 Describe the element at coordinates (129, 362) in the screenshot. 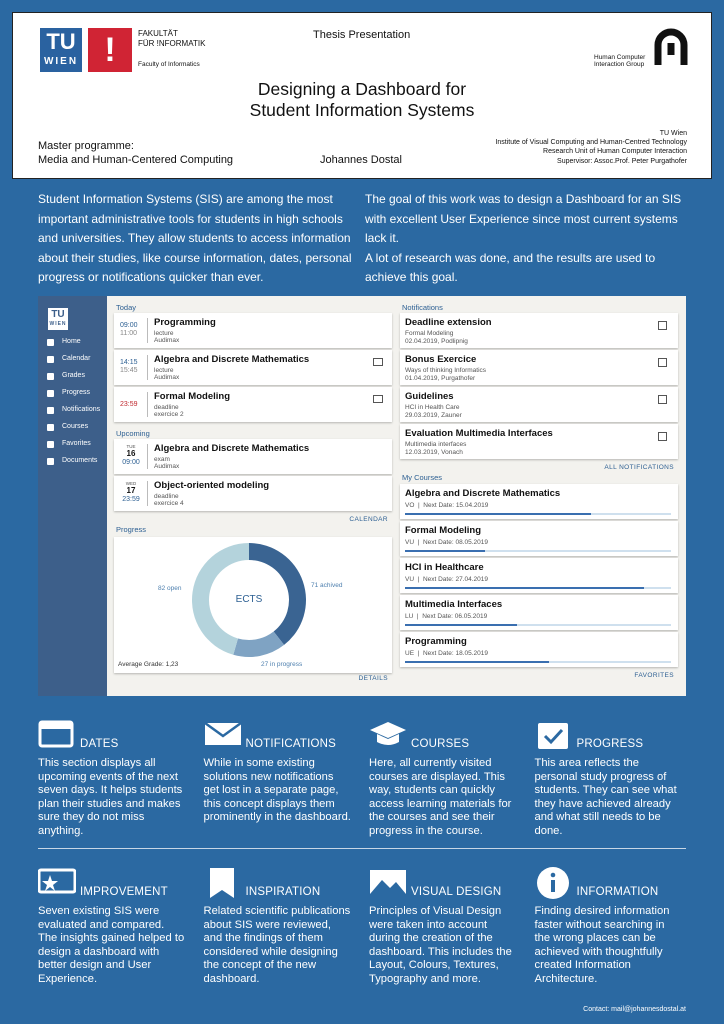

I see `event-time: 14:15` at that location.